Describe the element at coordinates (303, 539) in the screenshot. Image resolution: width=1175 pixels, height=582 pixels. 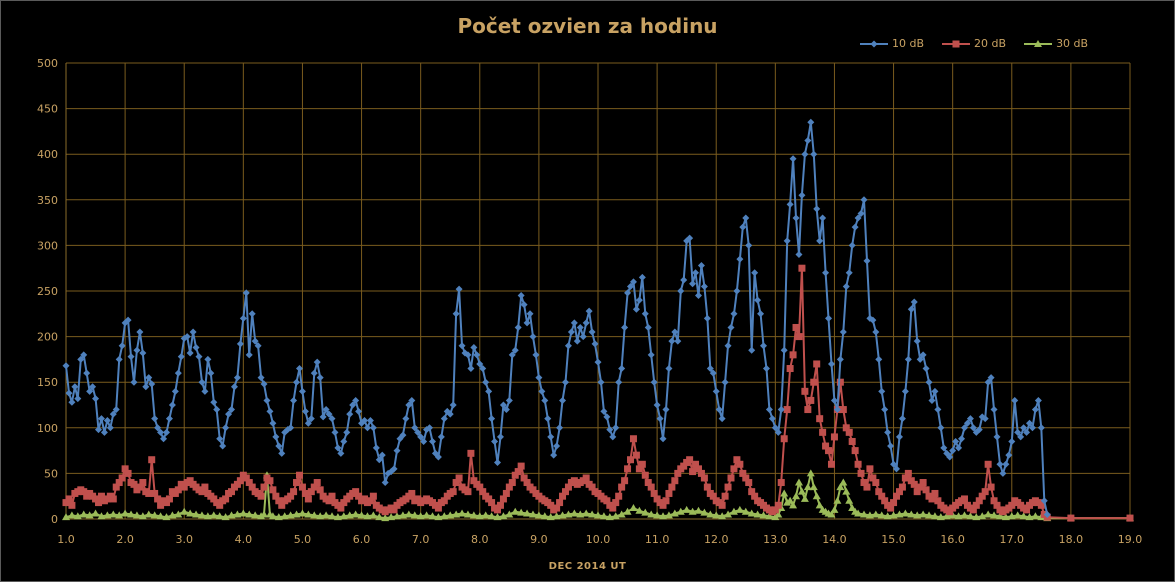
I see `x-tick-label: 5.0` at that location.